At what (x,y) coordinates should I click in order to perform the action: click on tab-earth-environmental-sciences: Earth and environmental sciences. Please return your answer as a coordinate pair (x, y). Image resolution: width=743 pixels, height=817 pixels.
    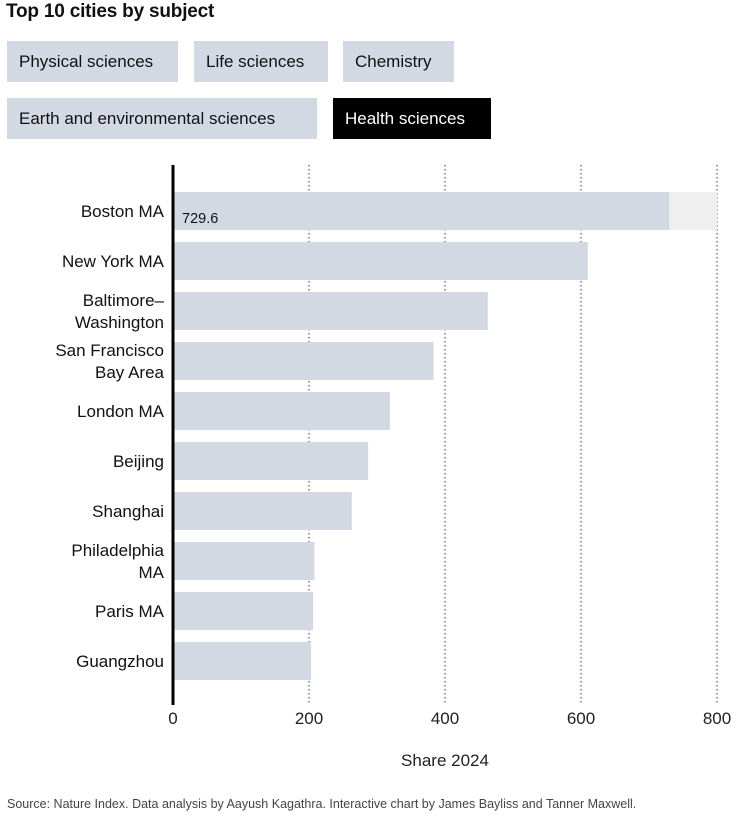
    Looking at the image, I should click on (162, 118).